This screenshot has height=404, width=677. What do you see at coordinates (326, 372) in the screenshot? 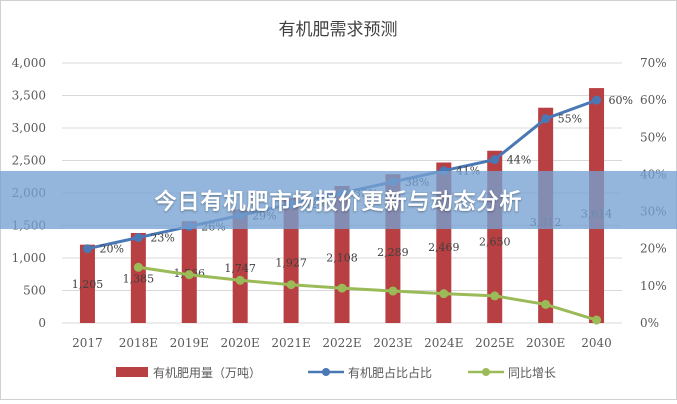
I see `legend-share-marker` at bounding box center [326, 372].